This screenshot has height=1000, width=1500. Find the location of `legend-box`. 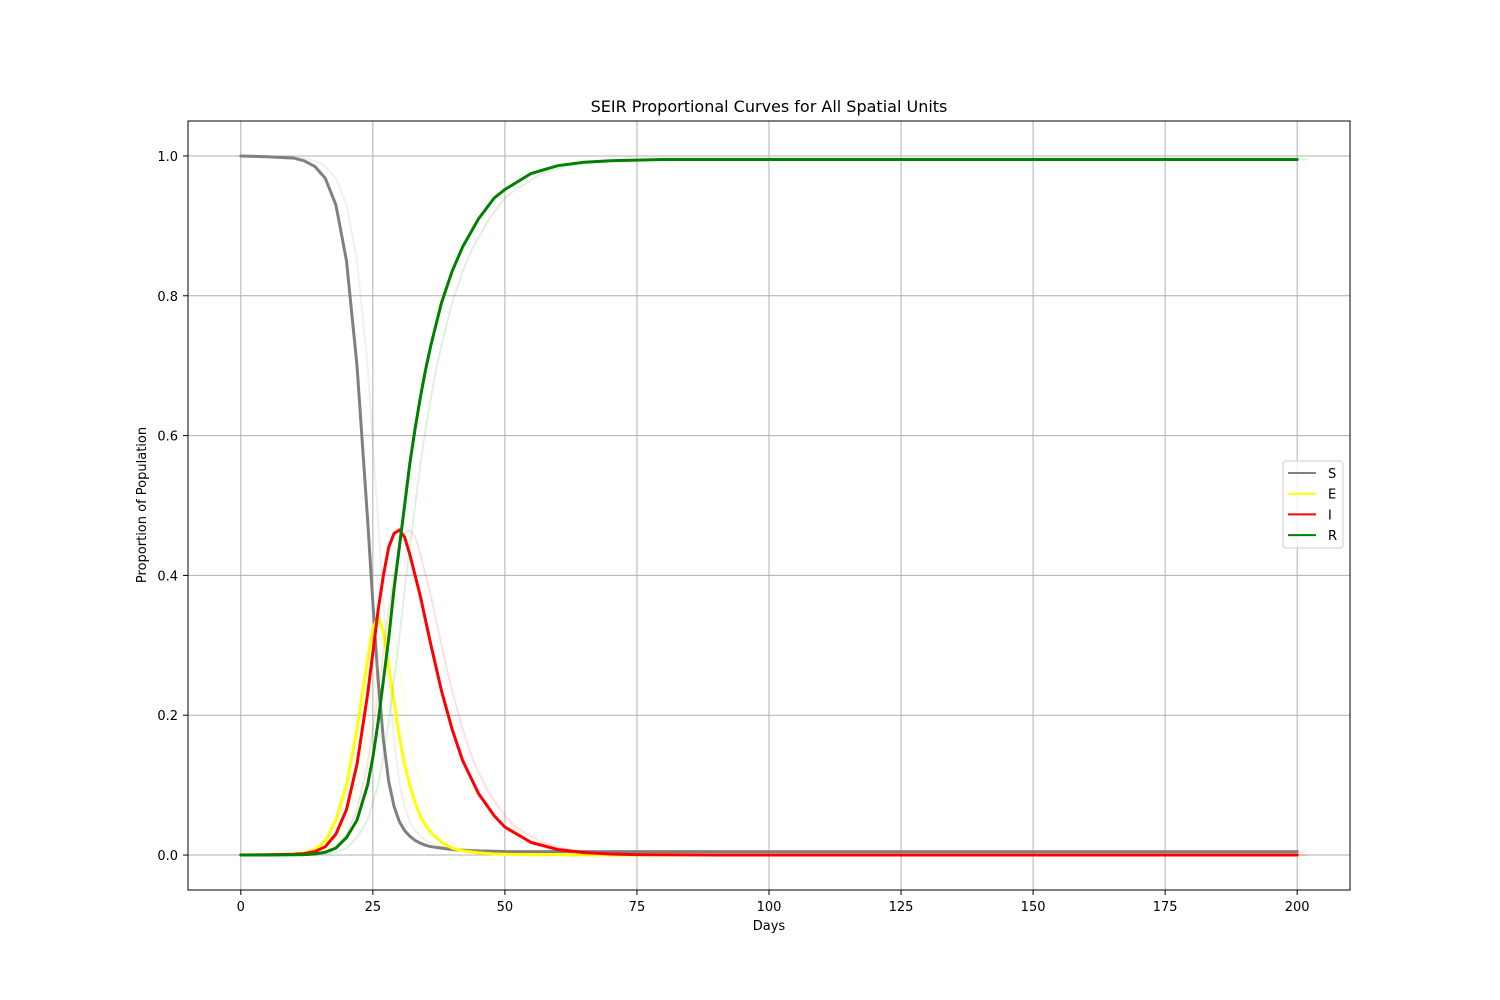

legend-box is located at coordinates (1313, 504).